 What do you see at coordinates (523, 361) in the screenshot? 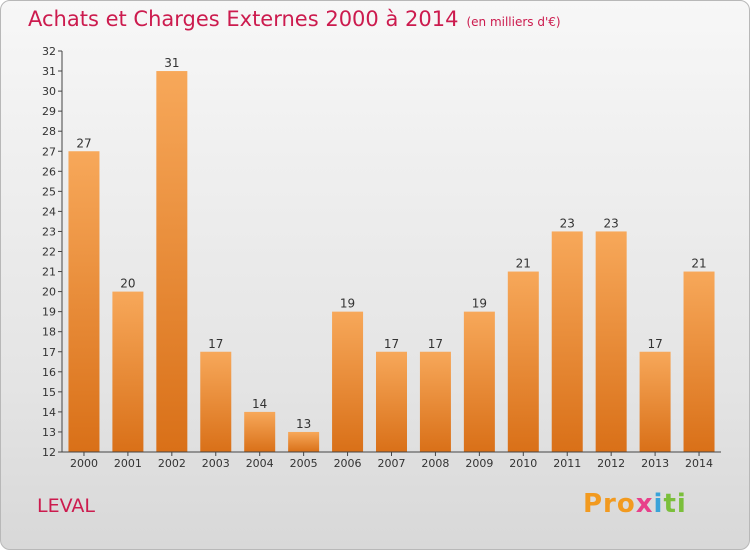
I see `bar-2010` at bounding box center [523, 361].